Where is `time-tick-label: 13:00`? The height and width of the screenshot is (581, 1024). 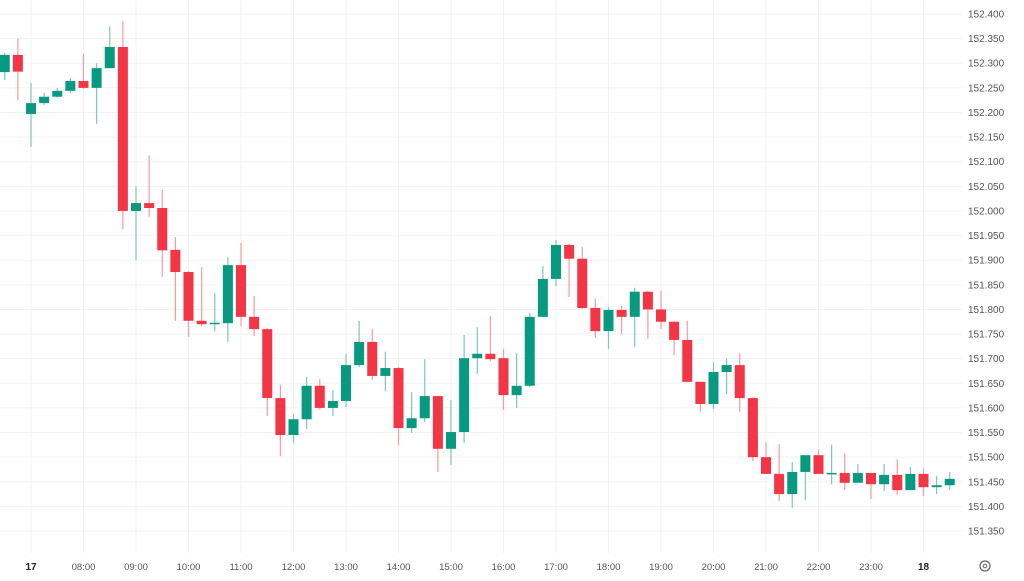
time-tick-label: 13:00 is located at coordinates (346, 567).